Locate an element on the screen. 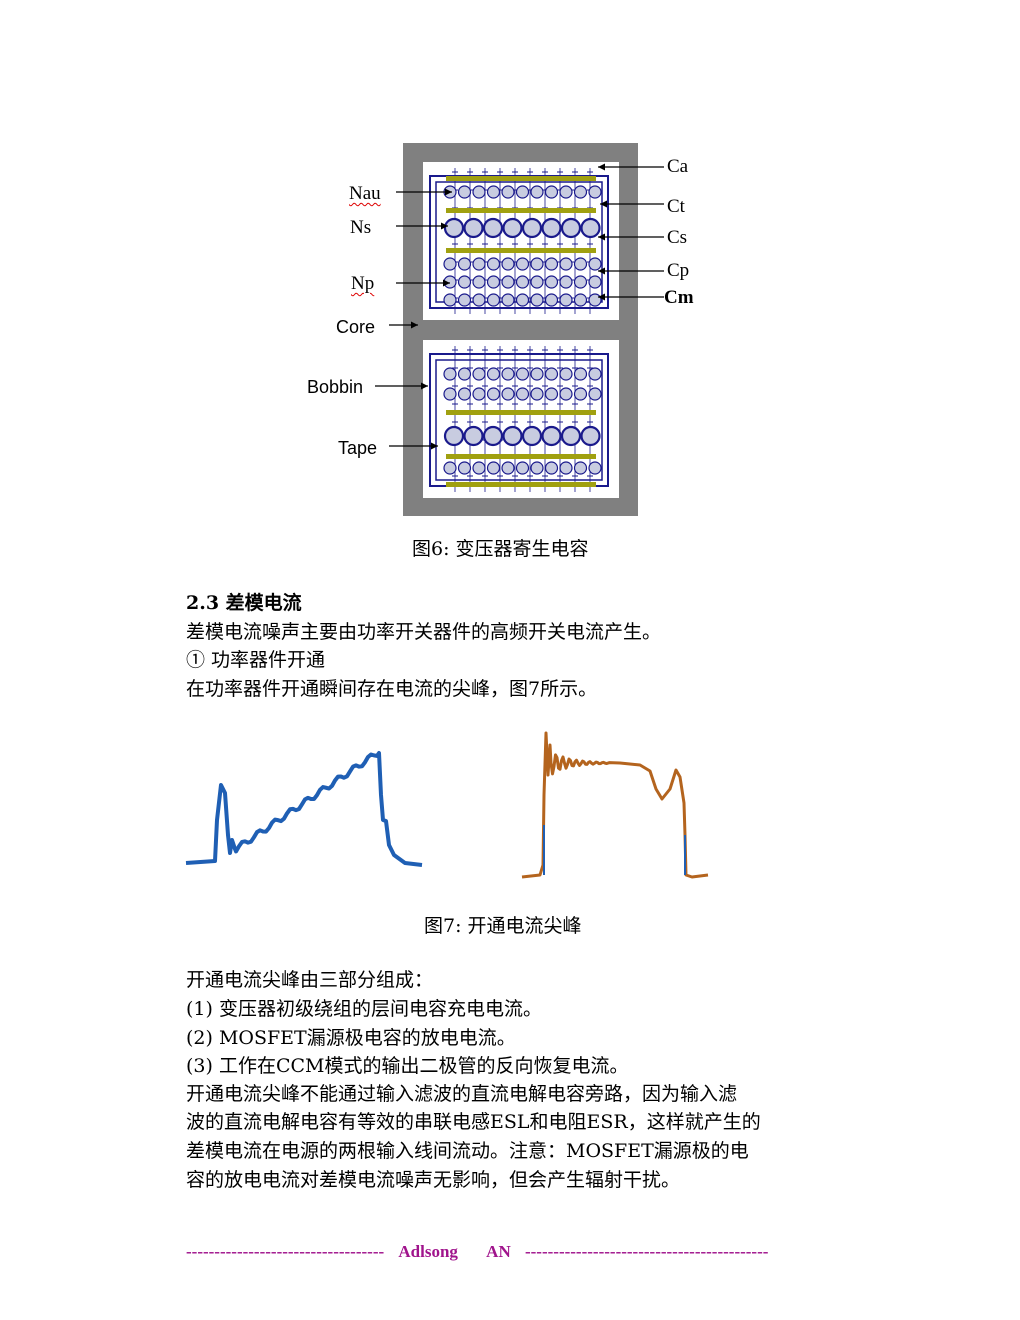 This screenshot has height=1320, width=1020. section-heading: 2.3 差模电流 is located at coordinates (244, 603).